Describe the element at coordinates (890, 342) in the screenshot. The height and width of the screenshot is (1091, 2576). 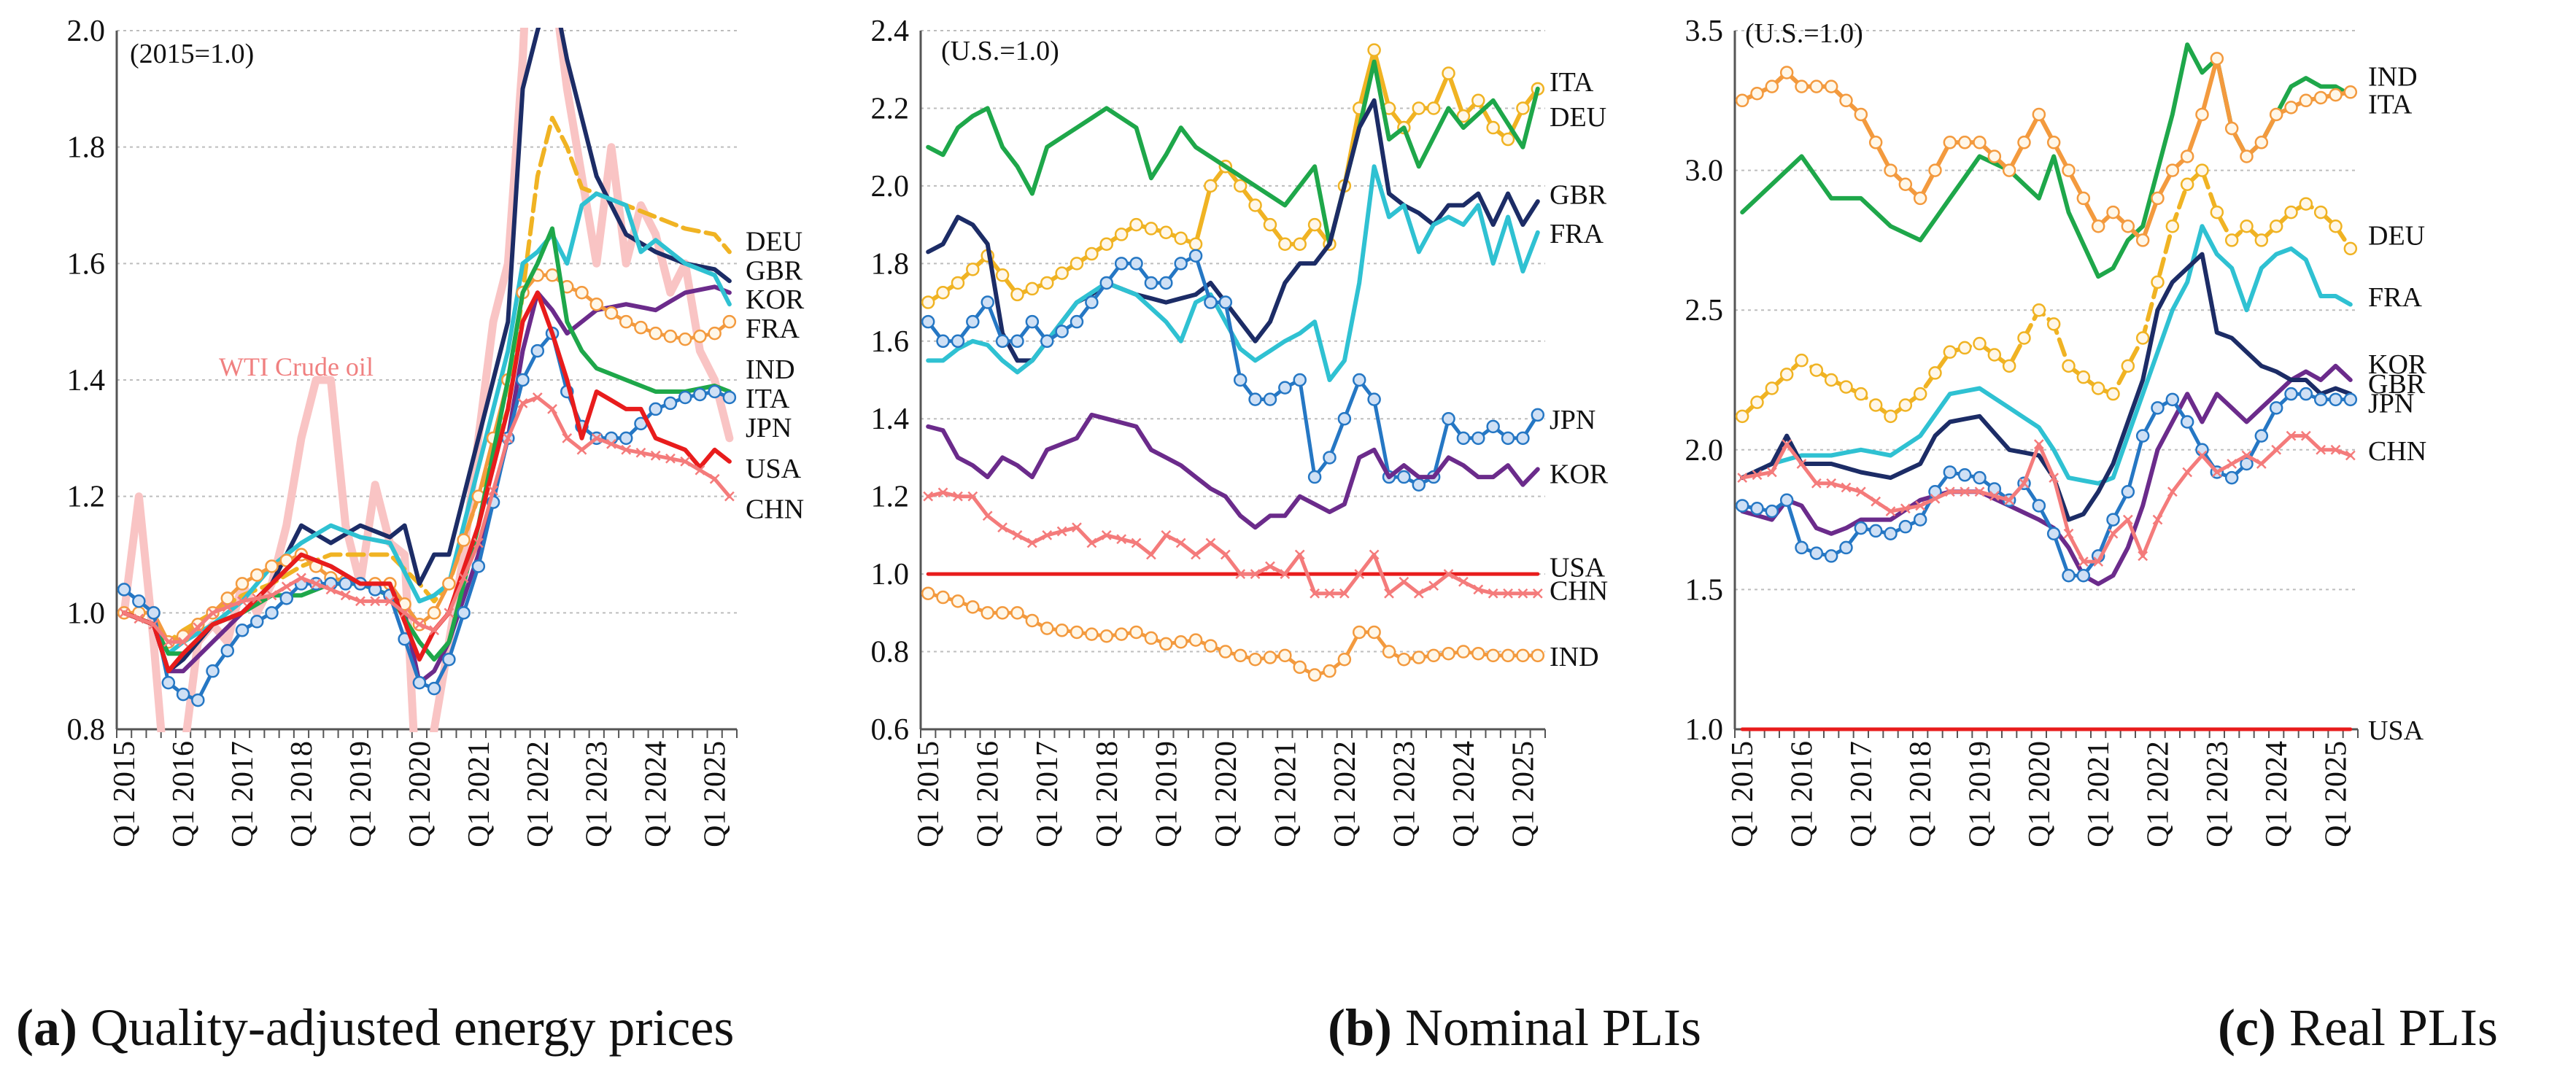
I see `y-tick-label: 1.6` at that location.